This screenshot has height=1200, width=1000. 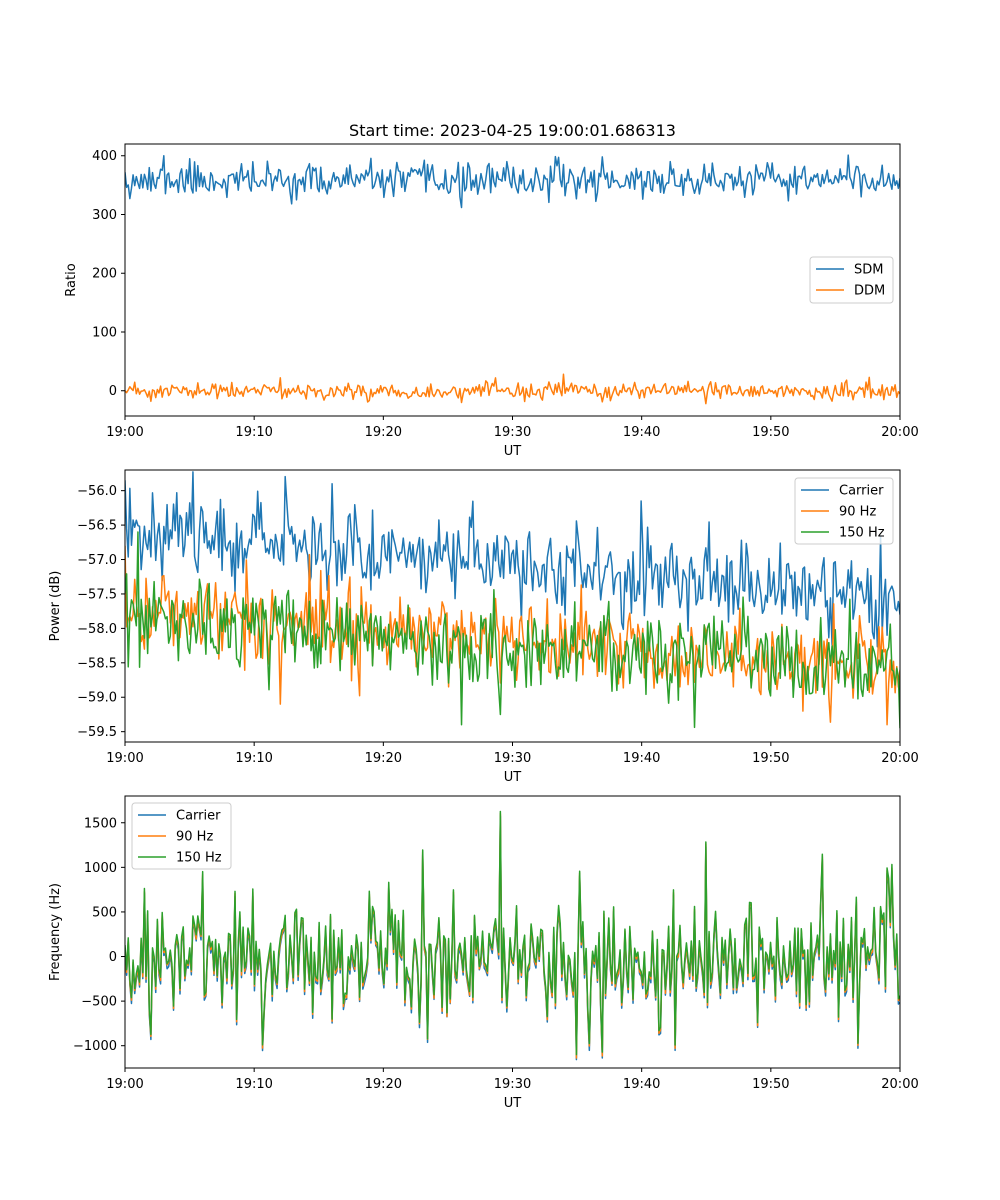 I want to click on y-tick-label: −500, so click(x=99, y=1002).